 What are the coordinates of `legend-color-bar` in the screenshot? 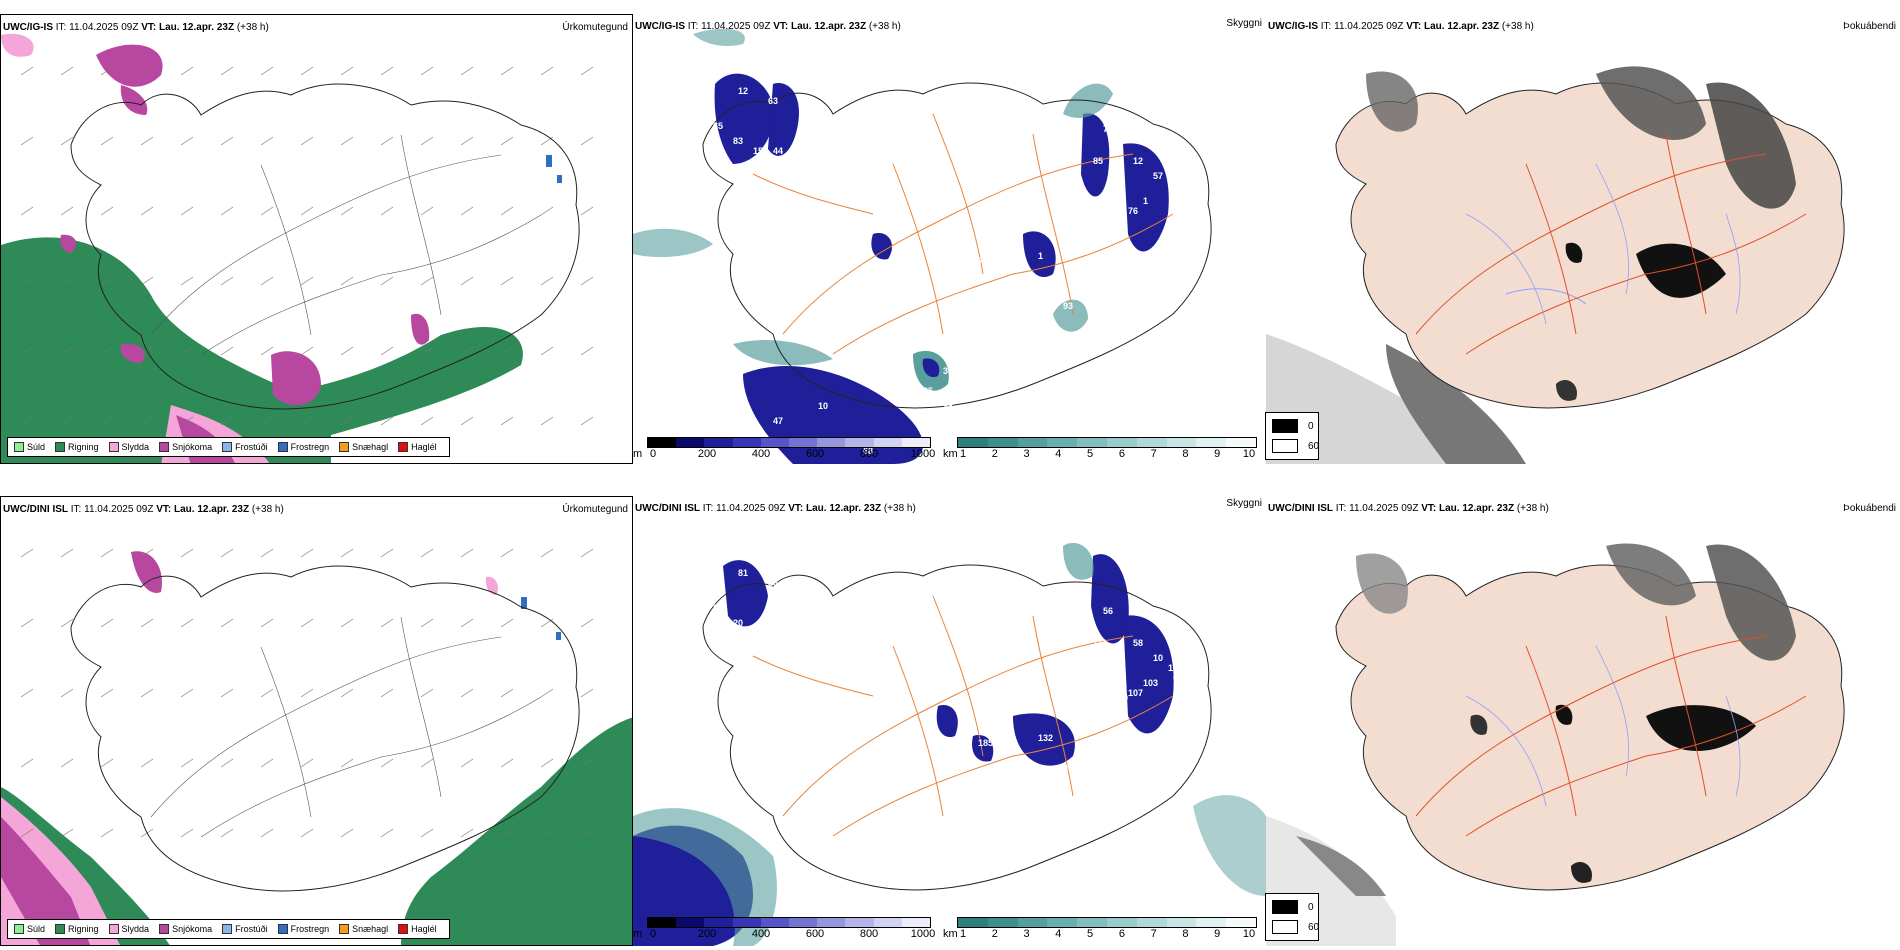 It's located at (1107, 922).